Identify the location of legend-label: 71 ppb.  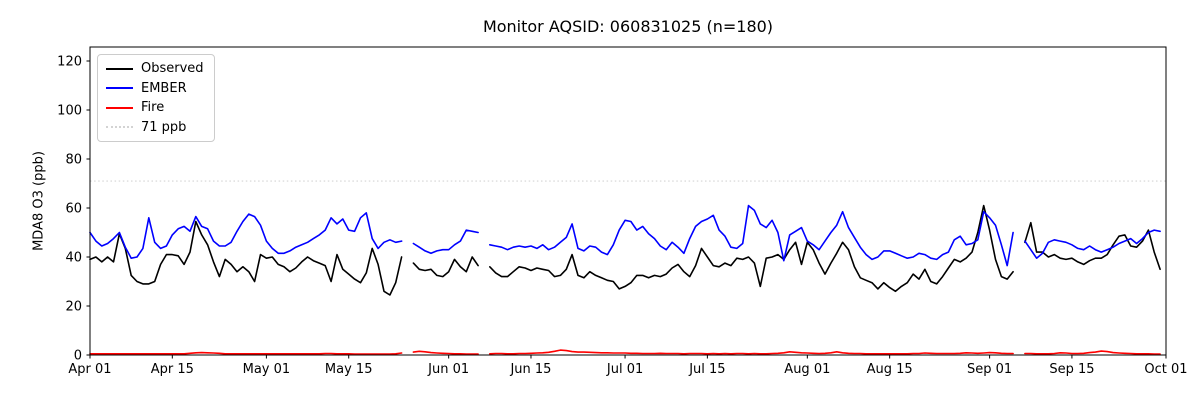
(164, 127).